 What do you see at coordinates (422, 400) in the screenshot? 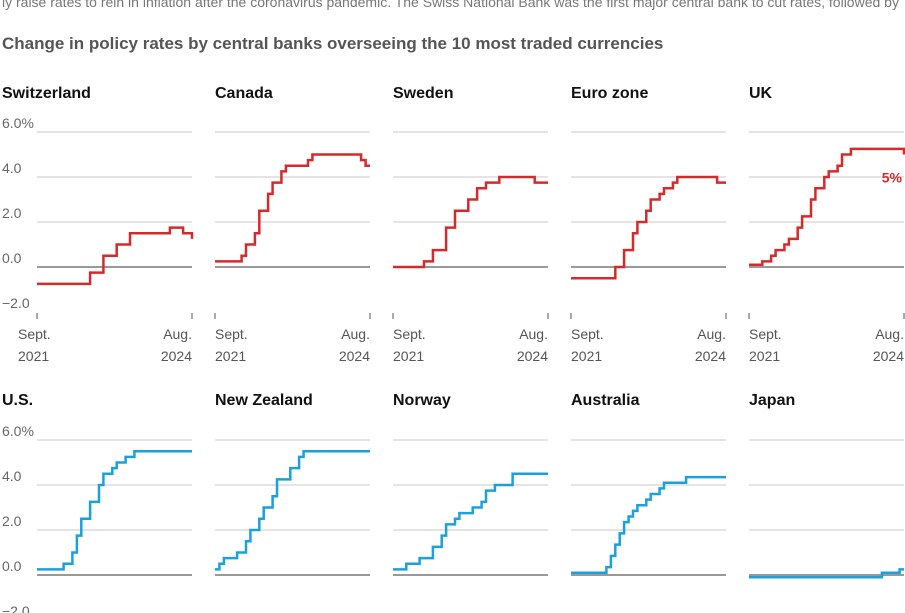
I see `panel-title: Norway` at bounding box center [422, 400].